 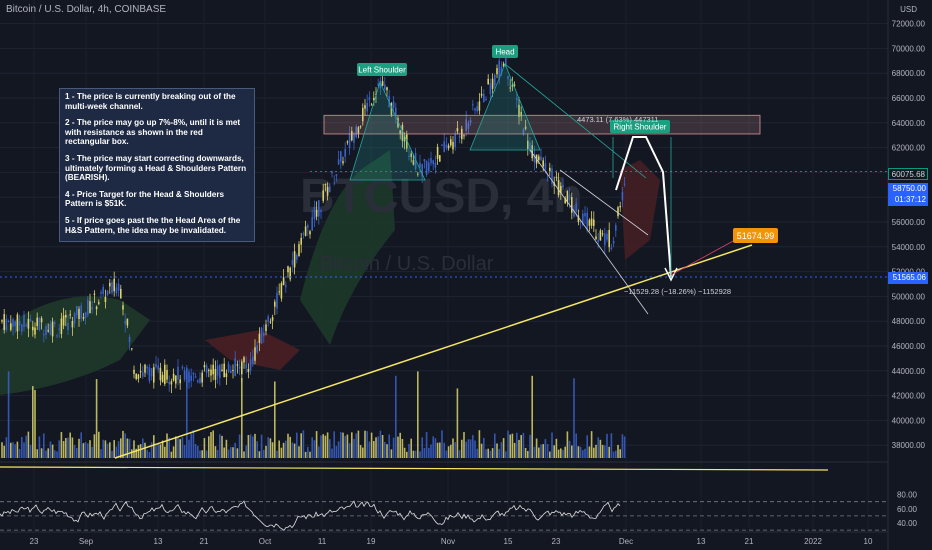 What do you see at coordinates (909, 222) in the screenshot?
I see `y-tick-label: 56000.00` at bounding box center [909, 222].